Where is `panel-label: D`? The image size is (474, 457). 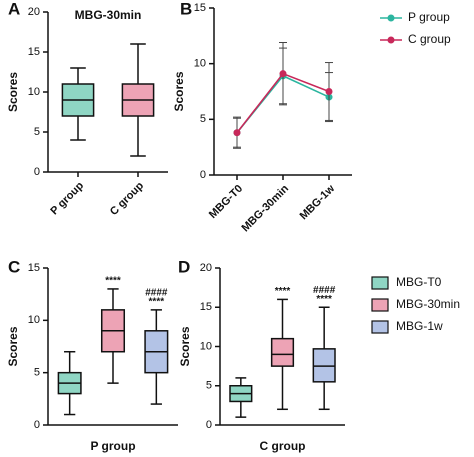 panel-label: D is located at coordinates (184, 266).